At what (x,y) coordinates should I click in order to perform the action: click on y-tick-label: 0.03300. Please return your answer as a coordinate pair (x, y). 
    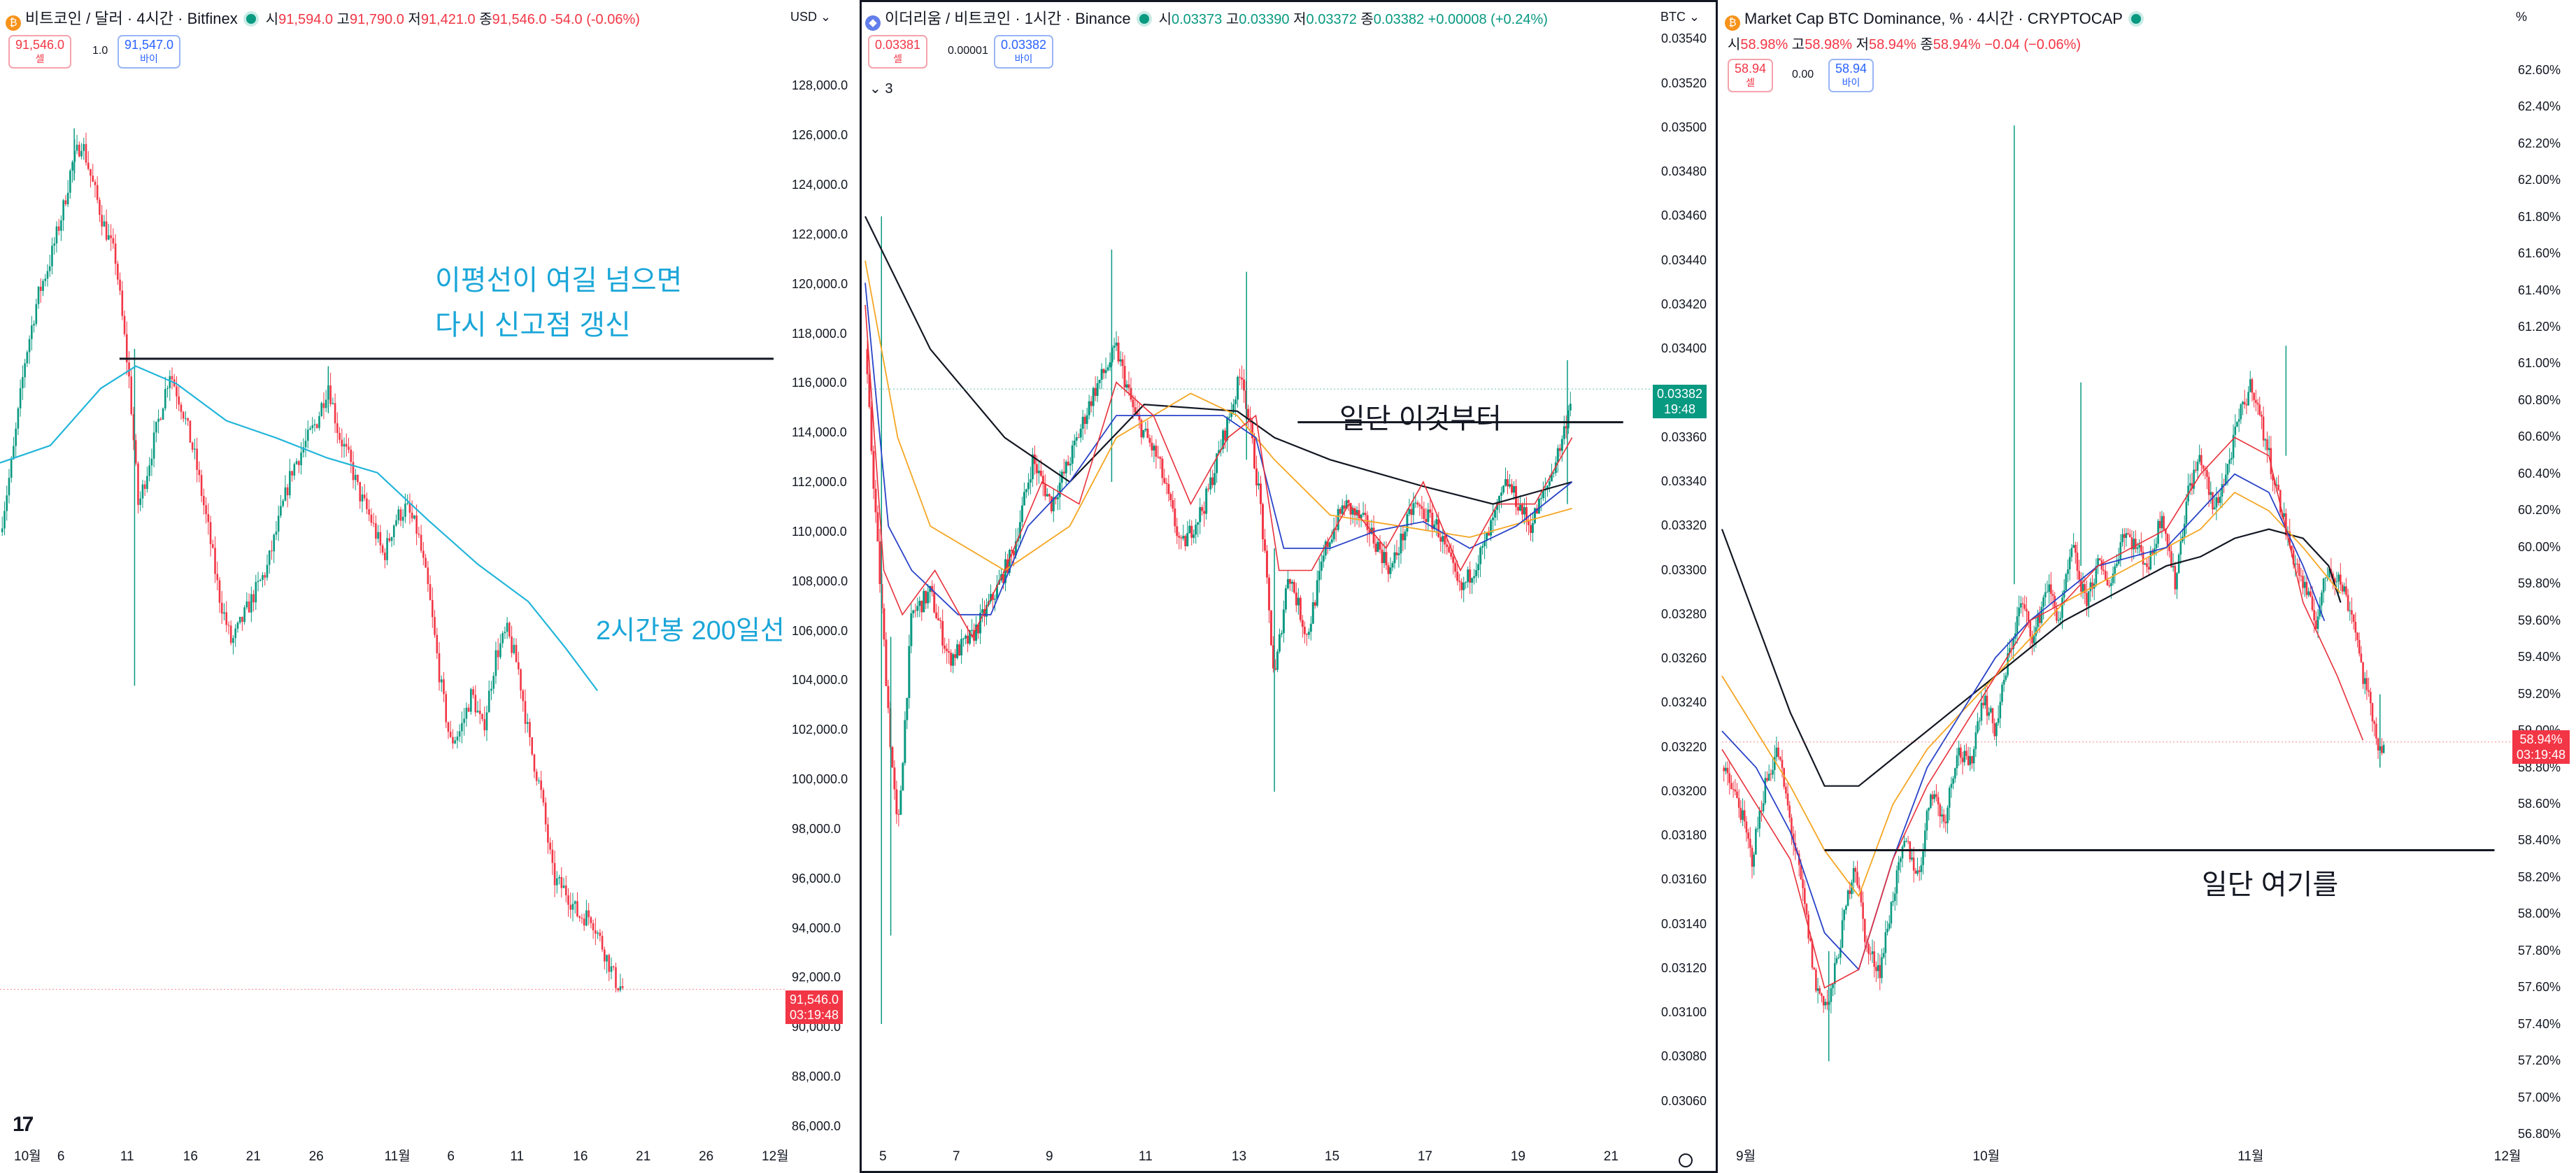
    Looking at the image, I should click on (1684, 570).